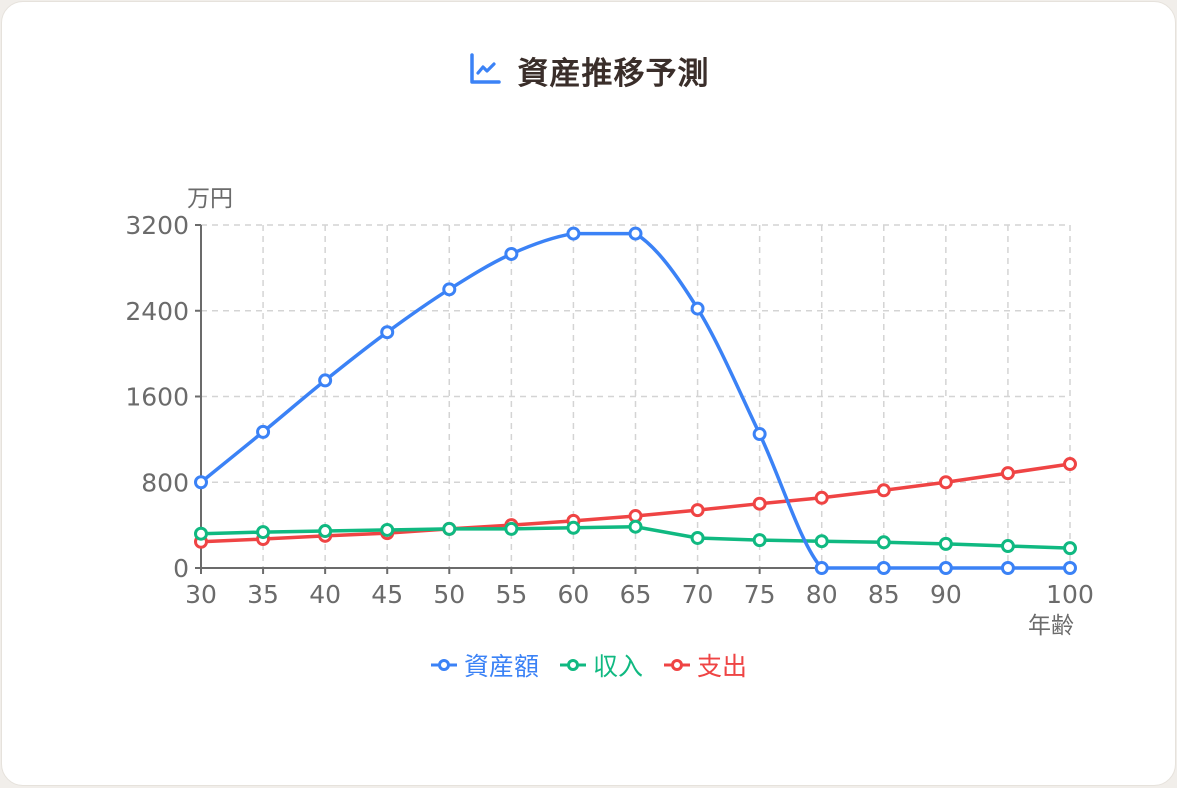 This screenshot has height=788, width=1177. What do you see at coordinates (822, 594) in the screenshot?
I see `x-tick-label: 80` at bounding box center [822, 594].